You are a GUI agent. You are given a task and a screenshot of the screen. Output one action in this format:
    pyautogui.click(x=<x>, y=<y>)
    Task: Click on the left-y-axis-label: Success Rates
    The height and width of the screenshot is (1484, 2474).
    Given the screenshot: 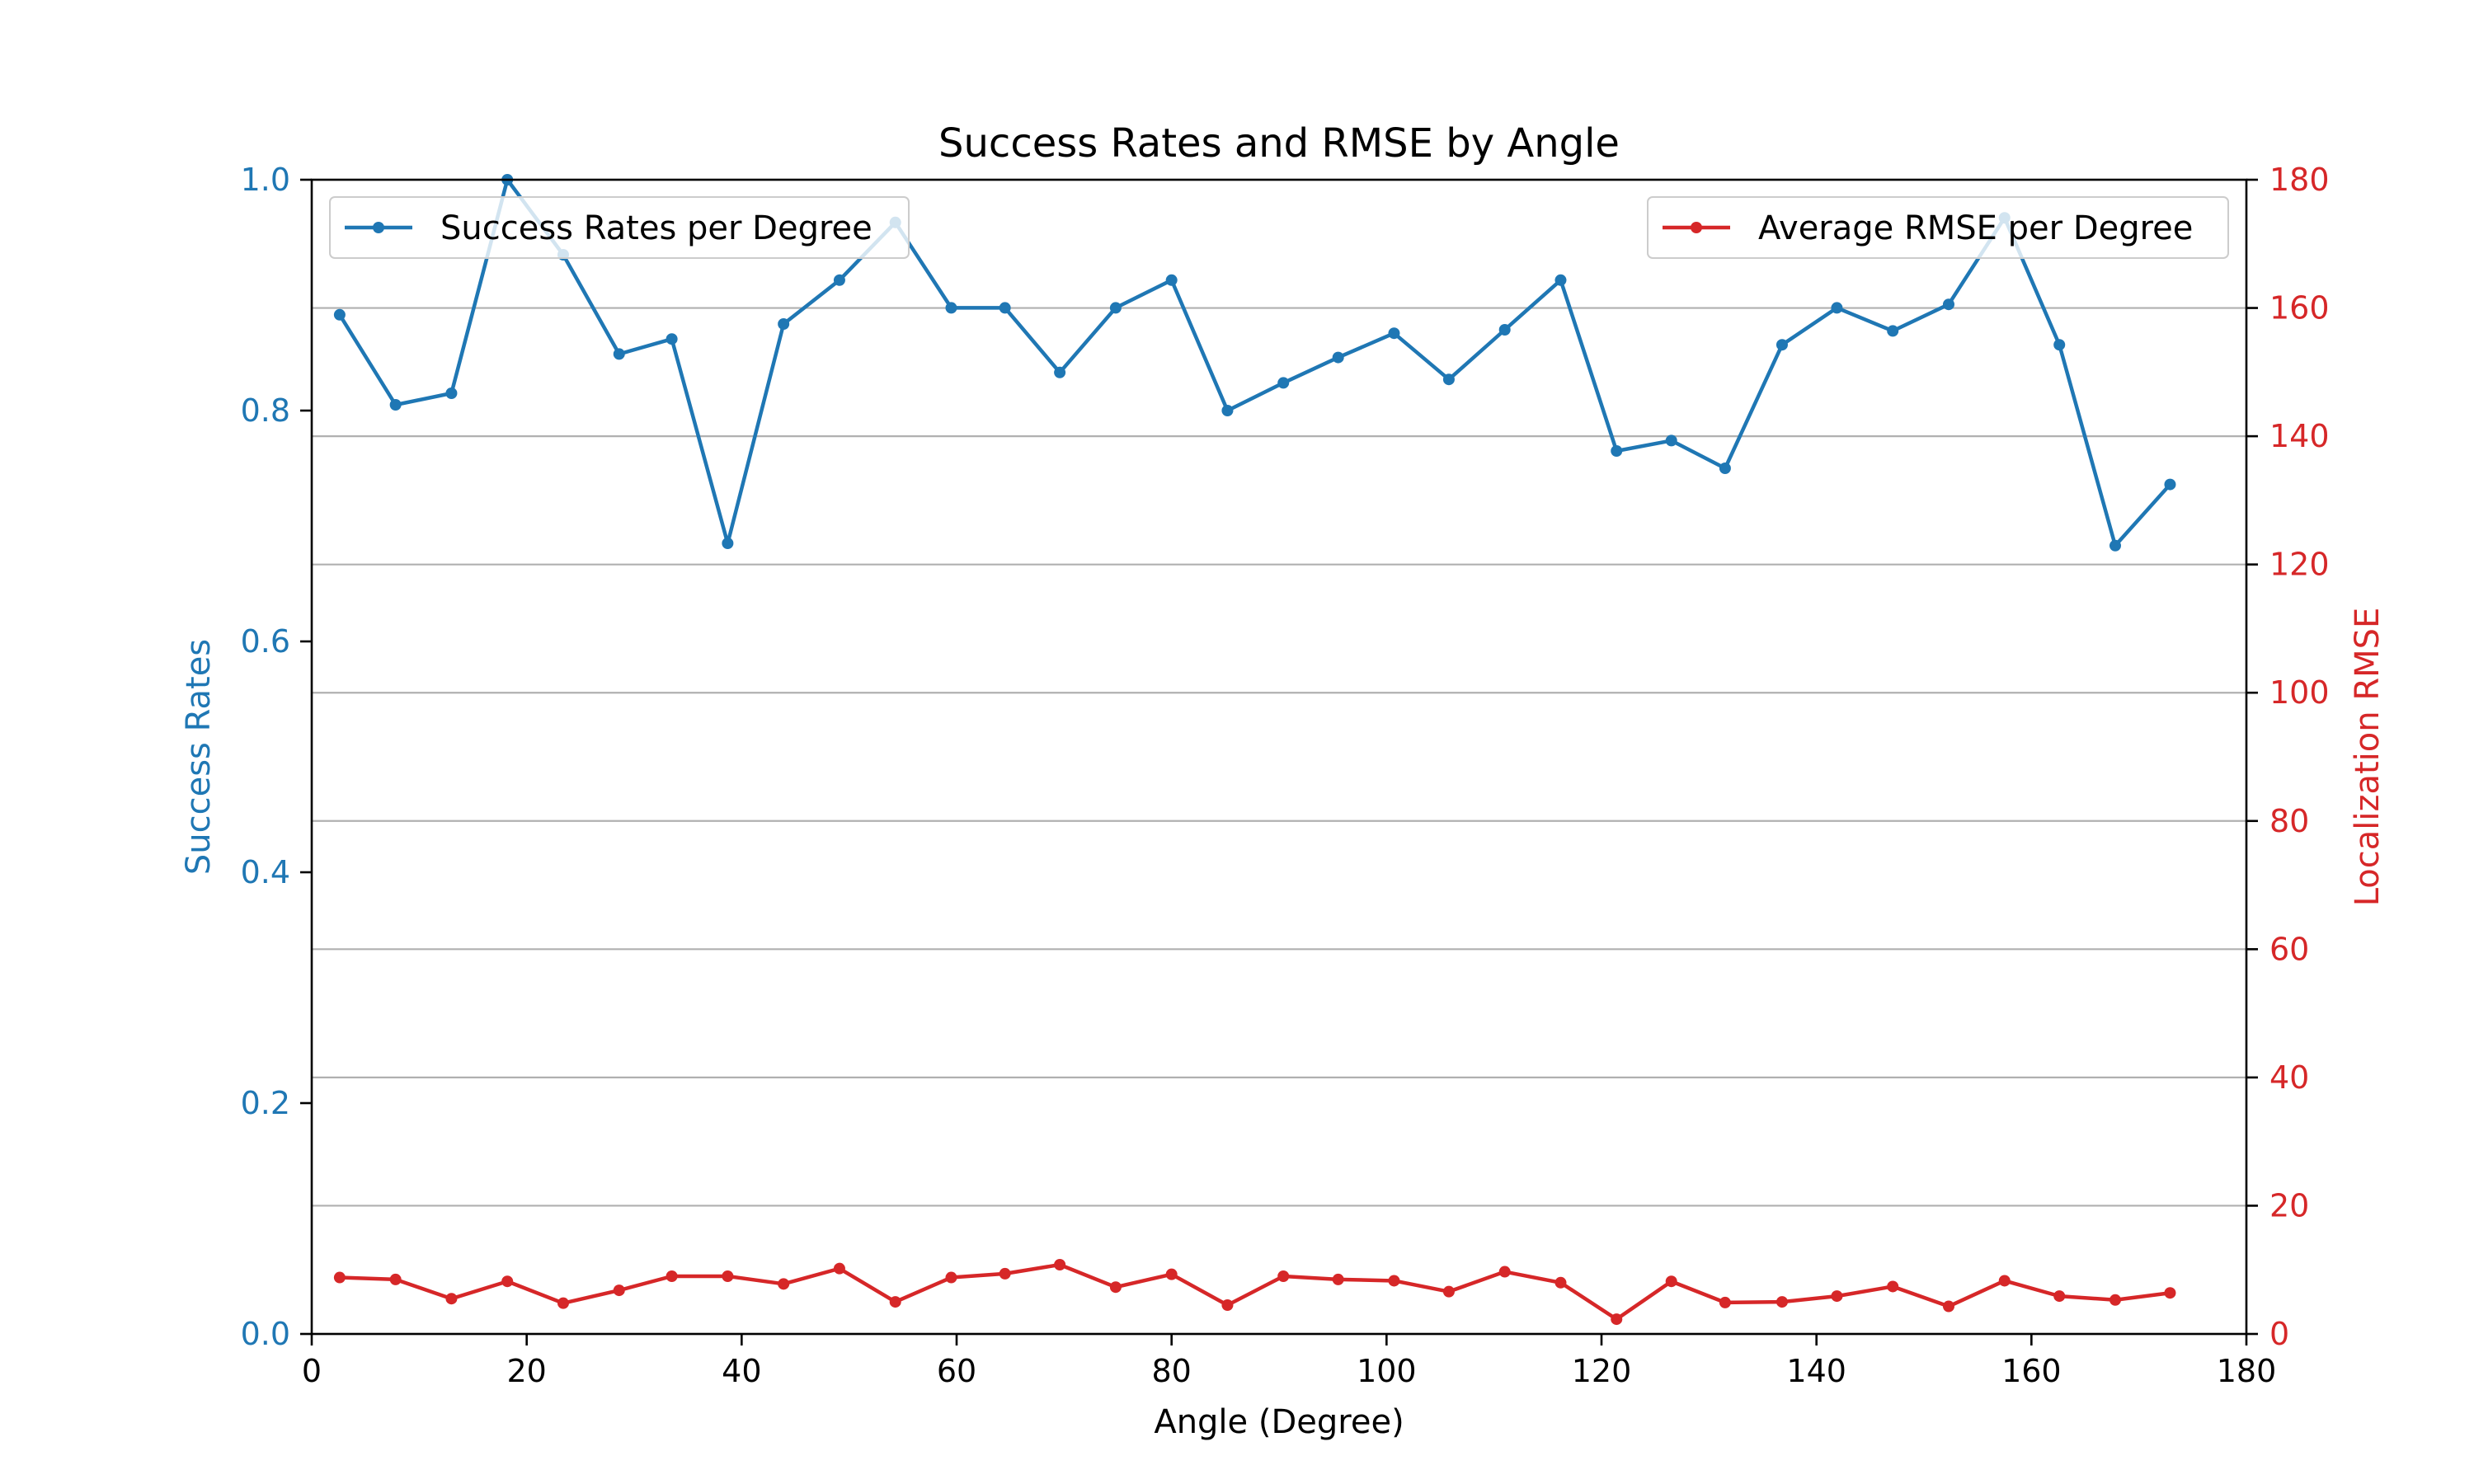 What is the action you would take?
    pyautogui.click(x=199, y=757)
    